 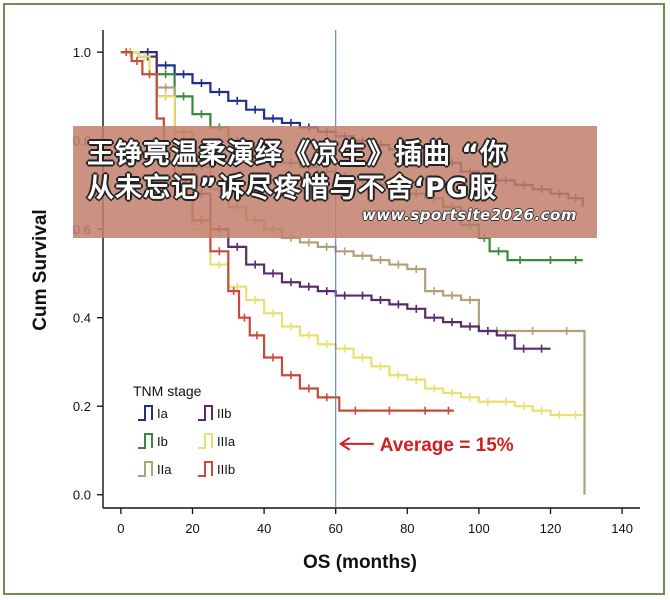 What do you see at coordinates (622, 528) in the screenshot?
I see `x-tick-label: 140` at bounding box center [622, 528].